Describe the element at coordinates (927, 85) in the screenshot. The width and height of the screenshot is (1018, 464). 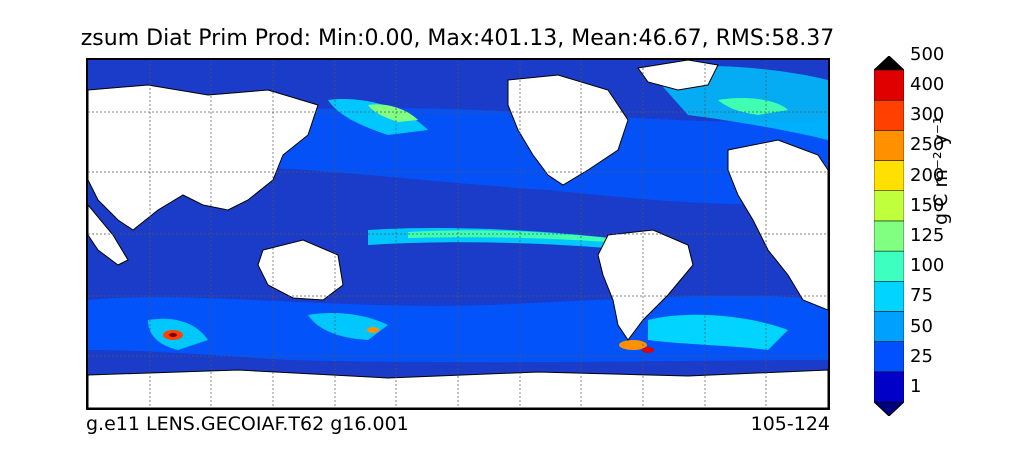
I see `colorbar-tick-label: 400` at that location.